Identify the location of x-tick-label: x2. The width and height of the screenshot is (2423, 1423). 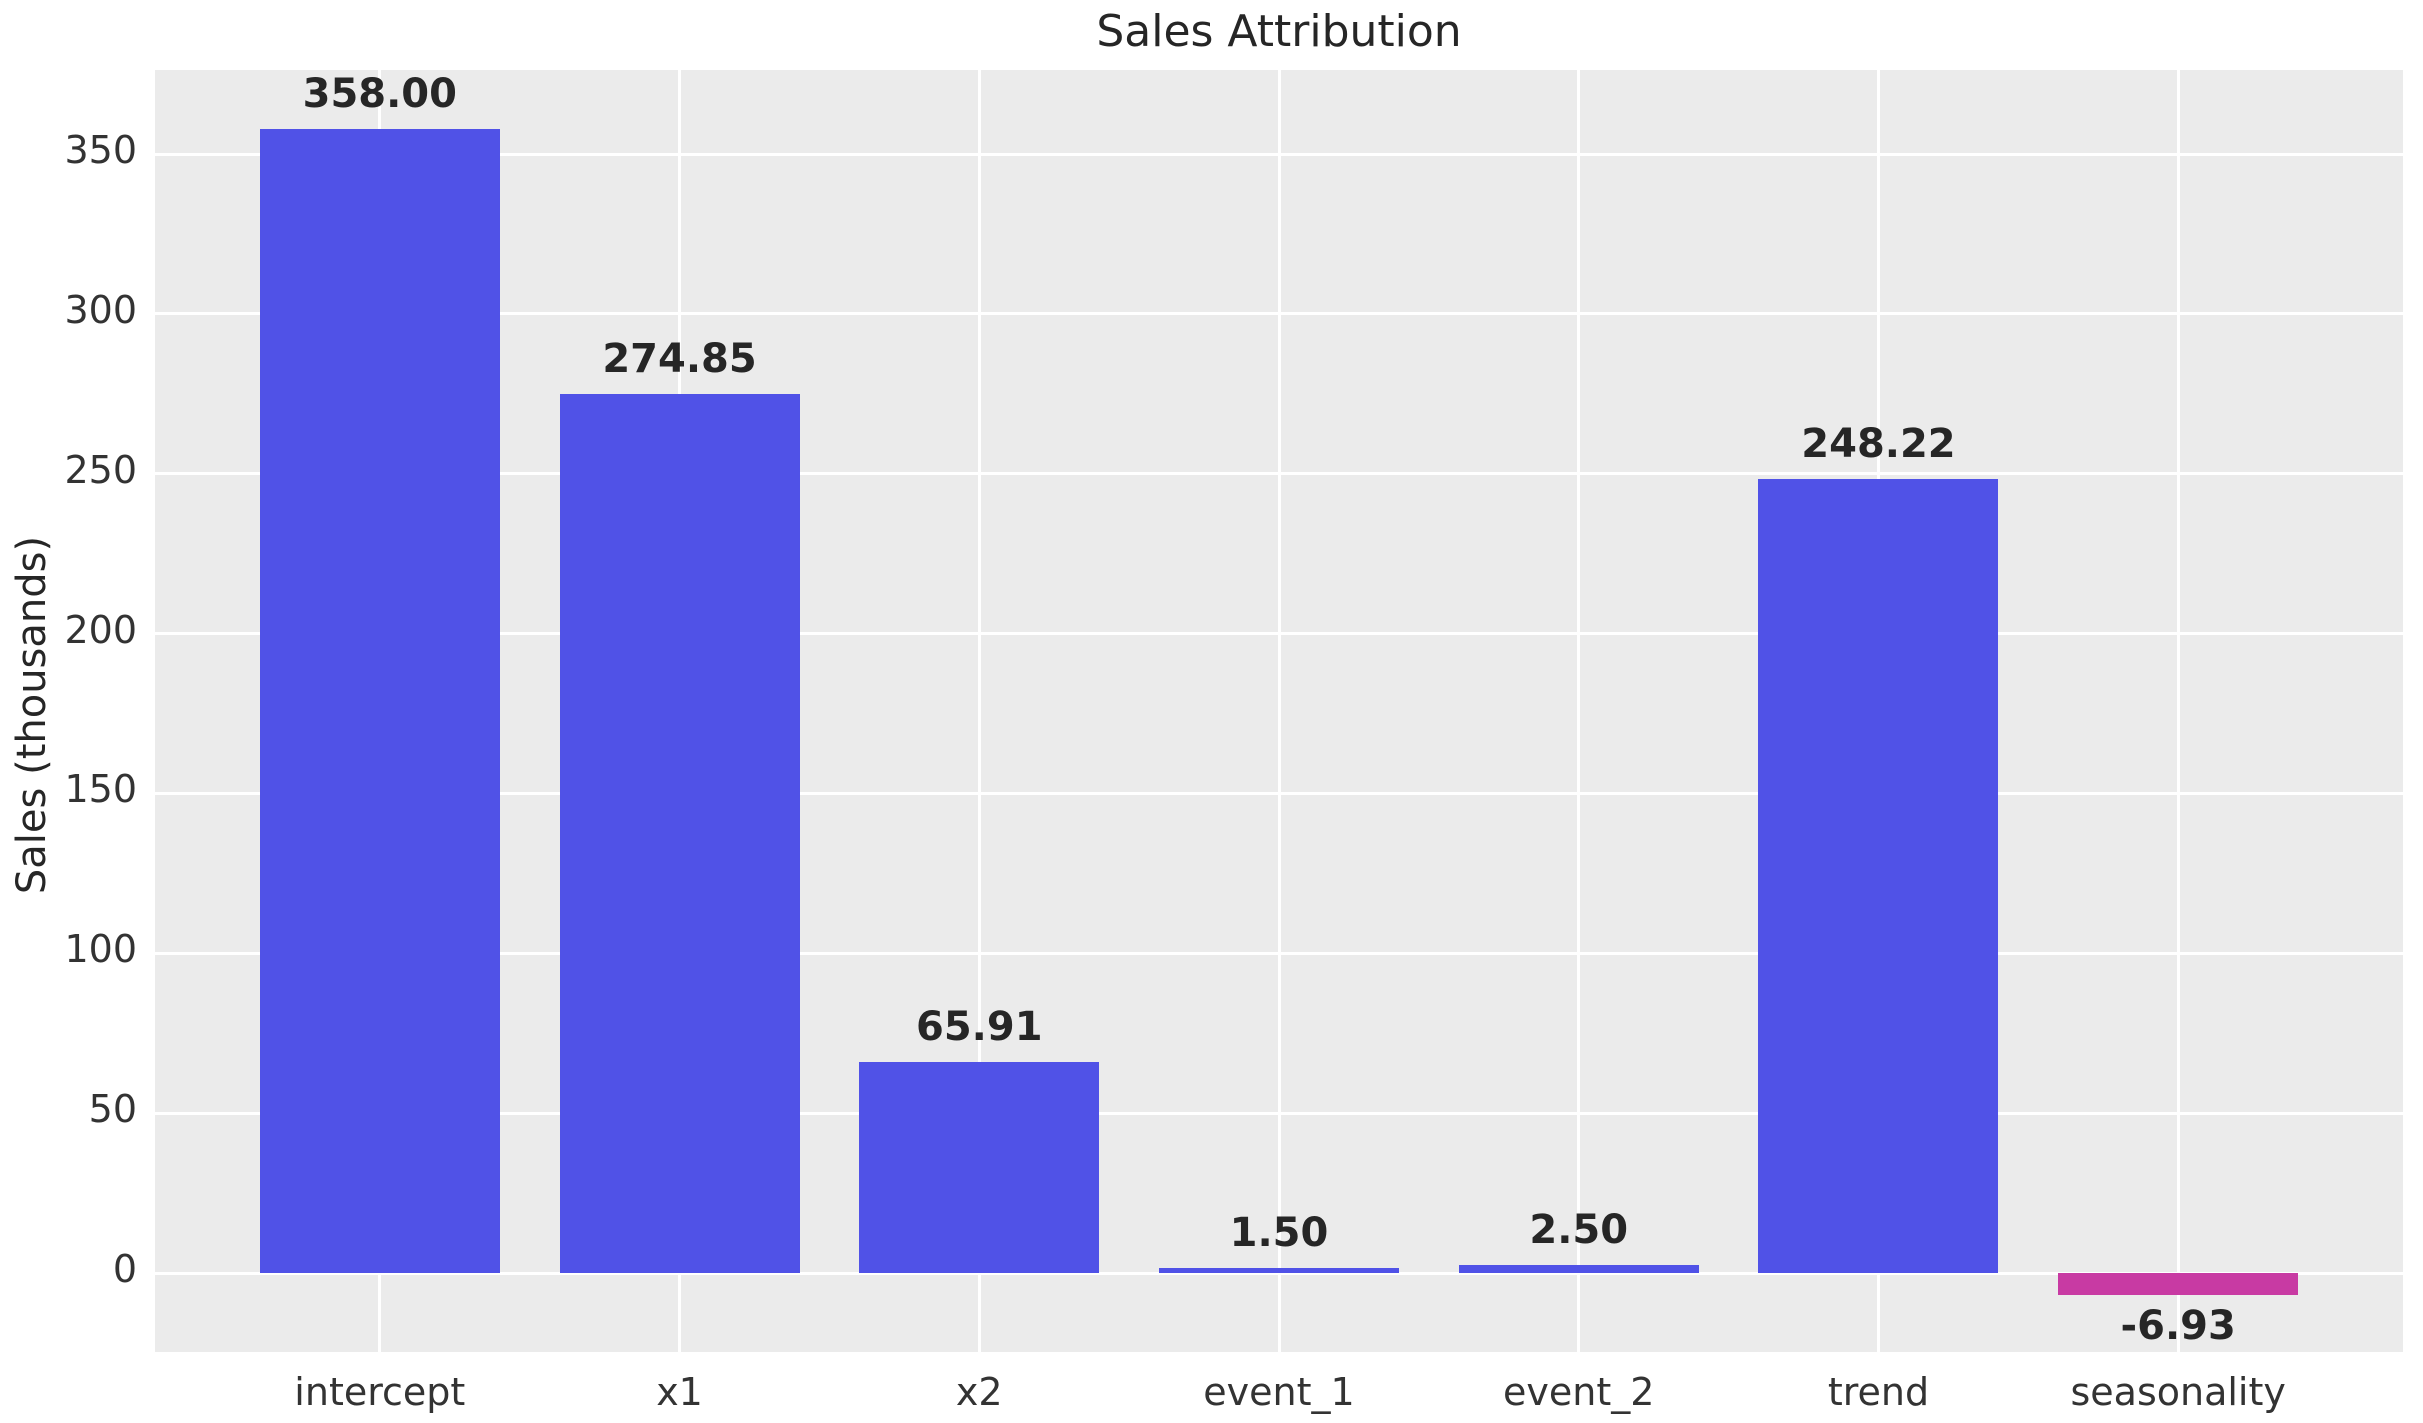
(979, 1392).